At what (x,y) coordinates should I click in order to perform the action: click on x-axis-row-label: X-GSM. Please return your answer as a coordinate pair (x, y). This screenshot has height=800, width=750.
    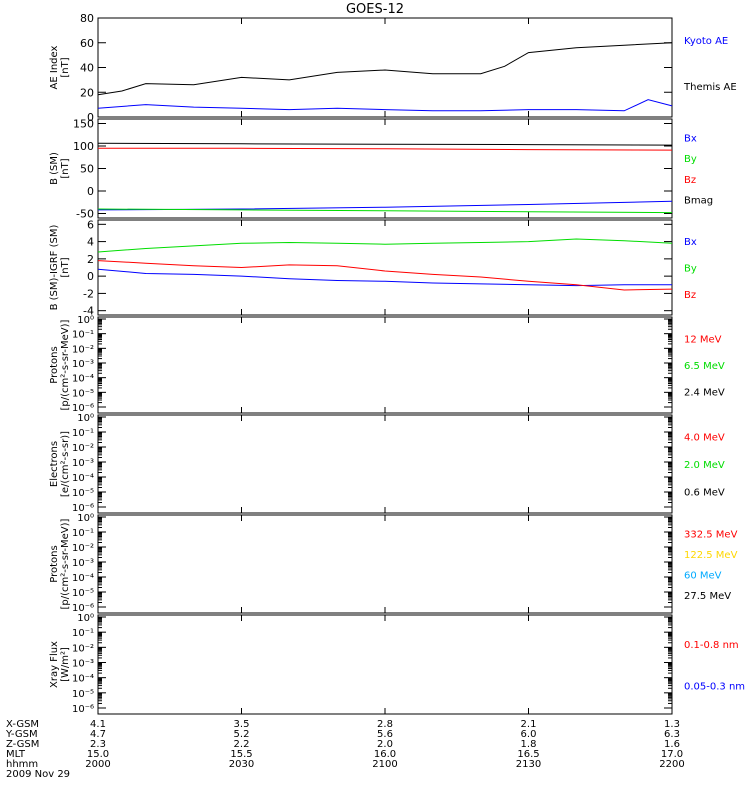
    Looking at the image, I should click on (22, 724).